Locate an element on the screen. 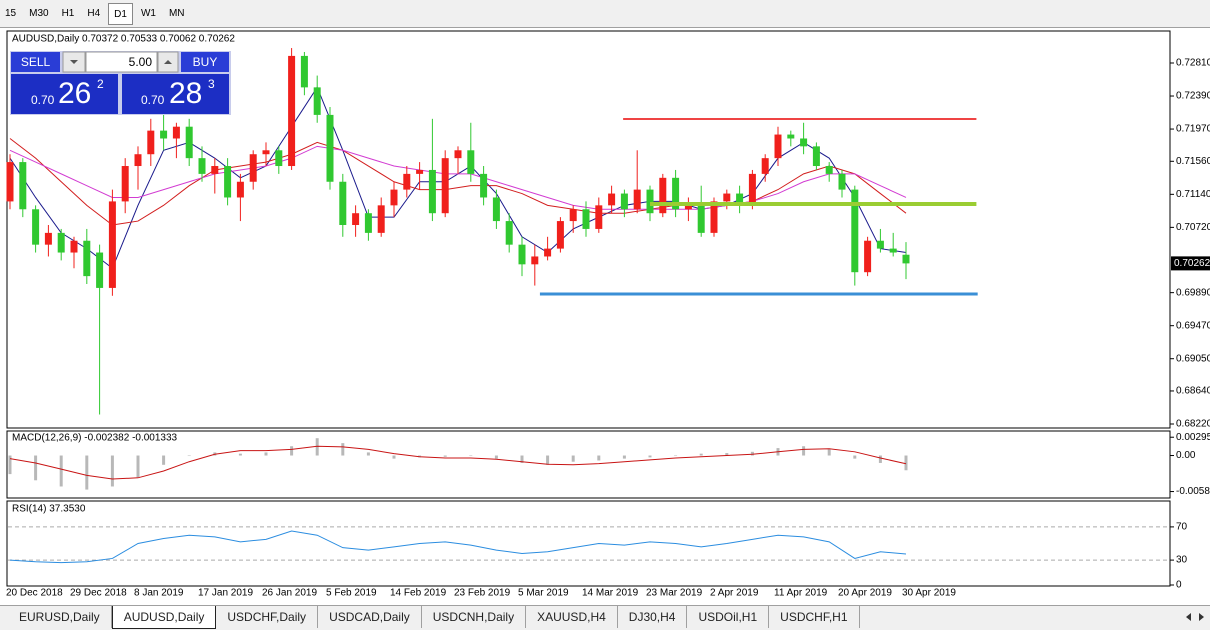  buy-button is located at coordinates (205, 62).